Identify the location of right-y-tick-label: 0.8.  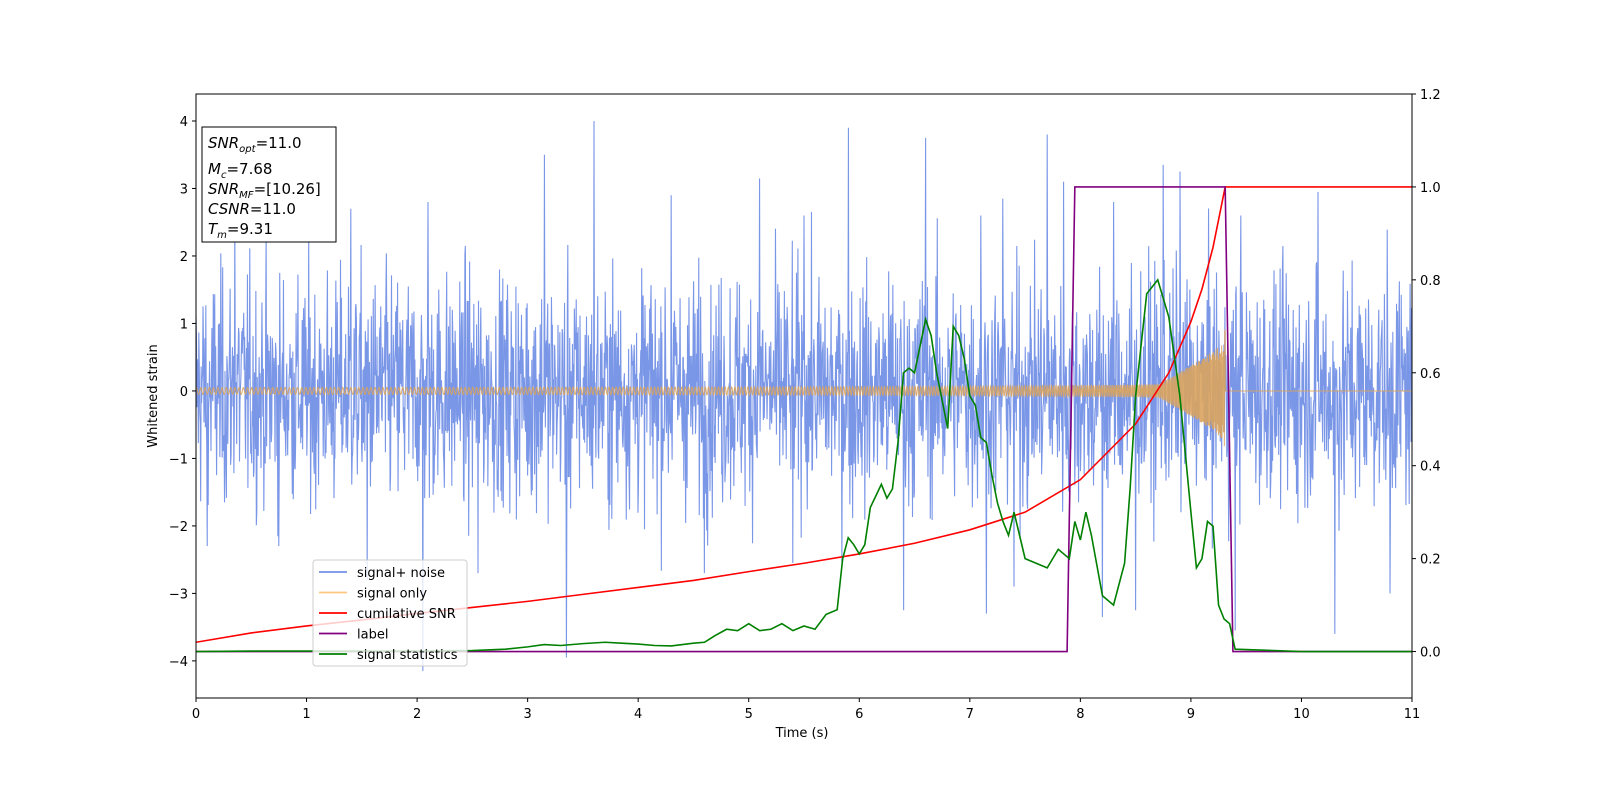
(1430, 281).